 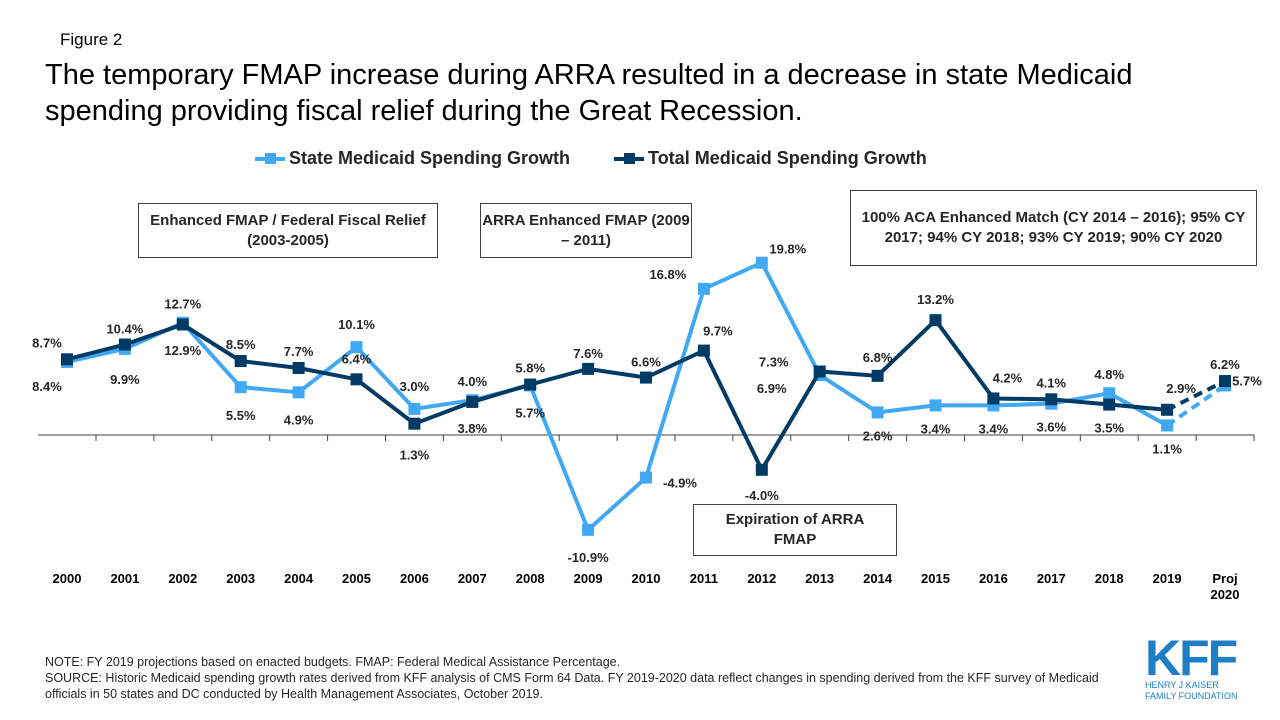 What do you see at coordinates (993, 578) in the screenshot?
I see `x-tick-label: 2016` at bounding box center [993, 578].